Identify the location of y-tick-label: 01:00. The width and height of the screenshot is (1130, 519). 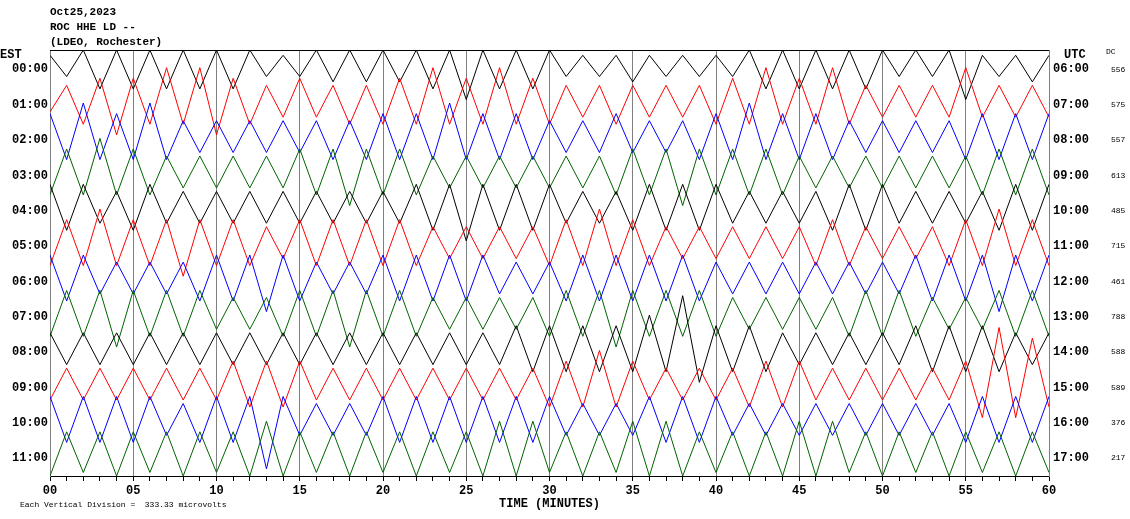
(29, 104).